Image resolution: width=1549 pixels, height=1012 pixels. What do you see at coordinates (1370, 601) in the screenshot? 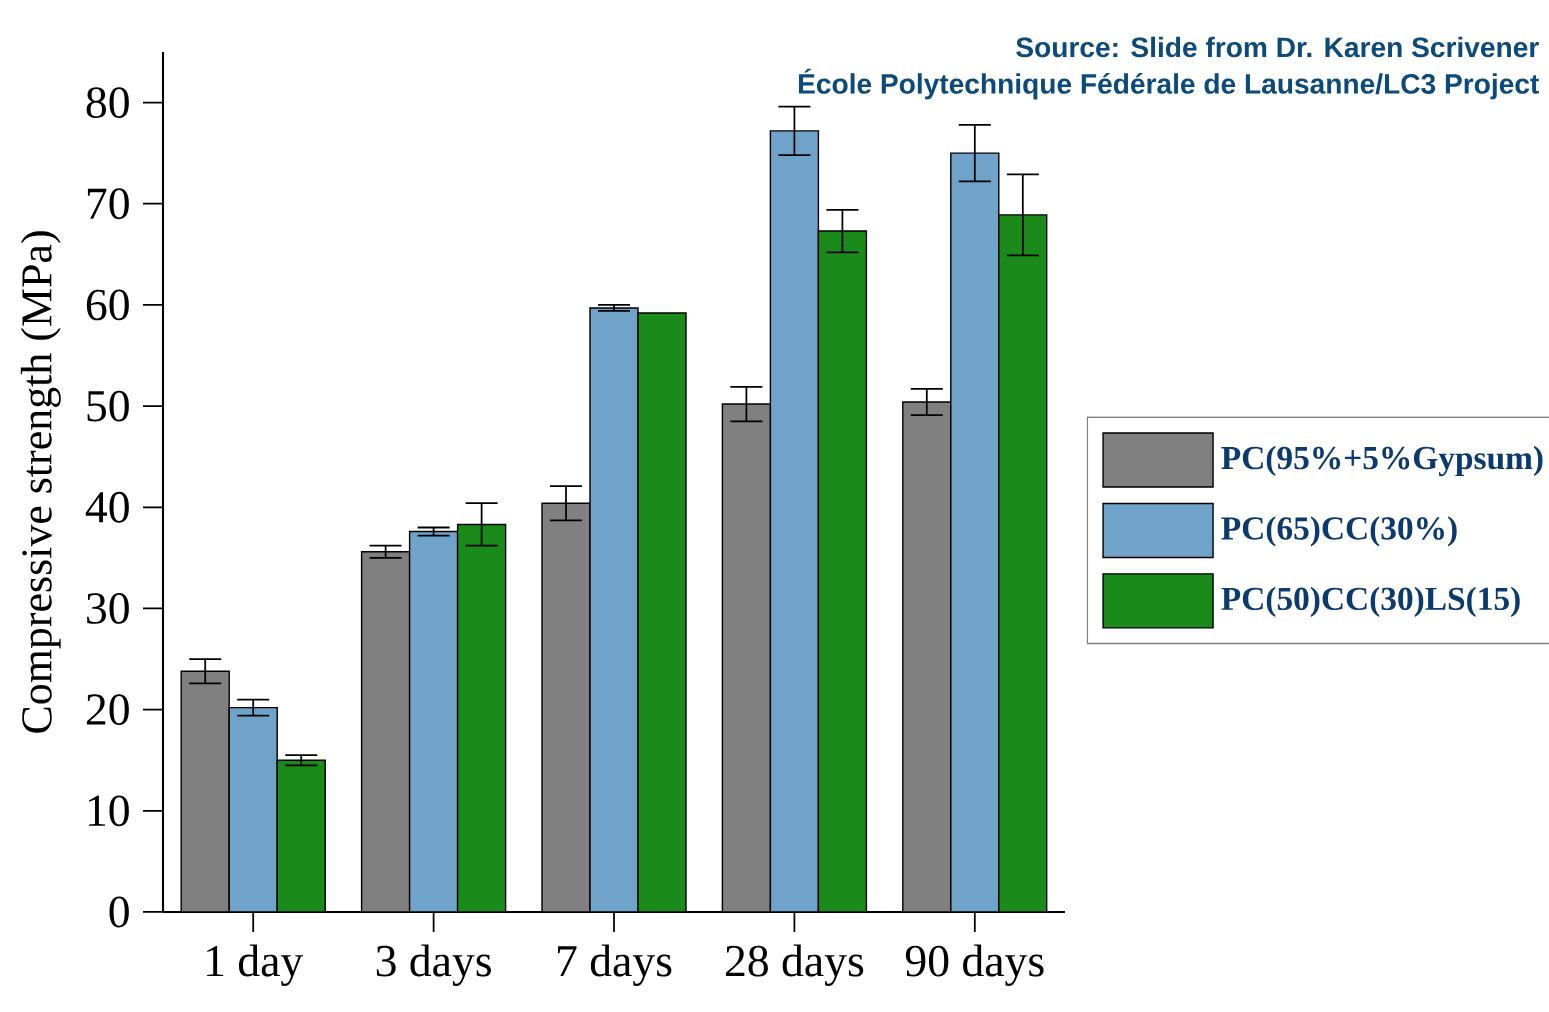
I see `legend-label: PC(50)CC(30)LS(15)` at bounding box center [1370, 601].